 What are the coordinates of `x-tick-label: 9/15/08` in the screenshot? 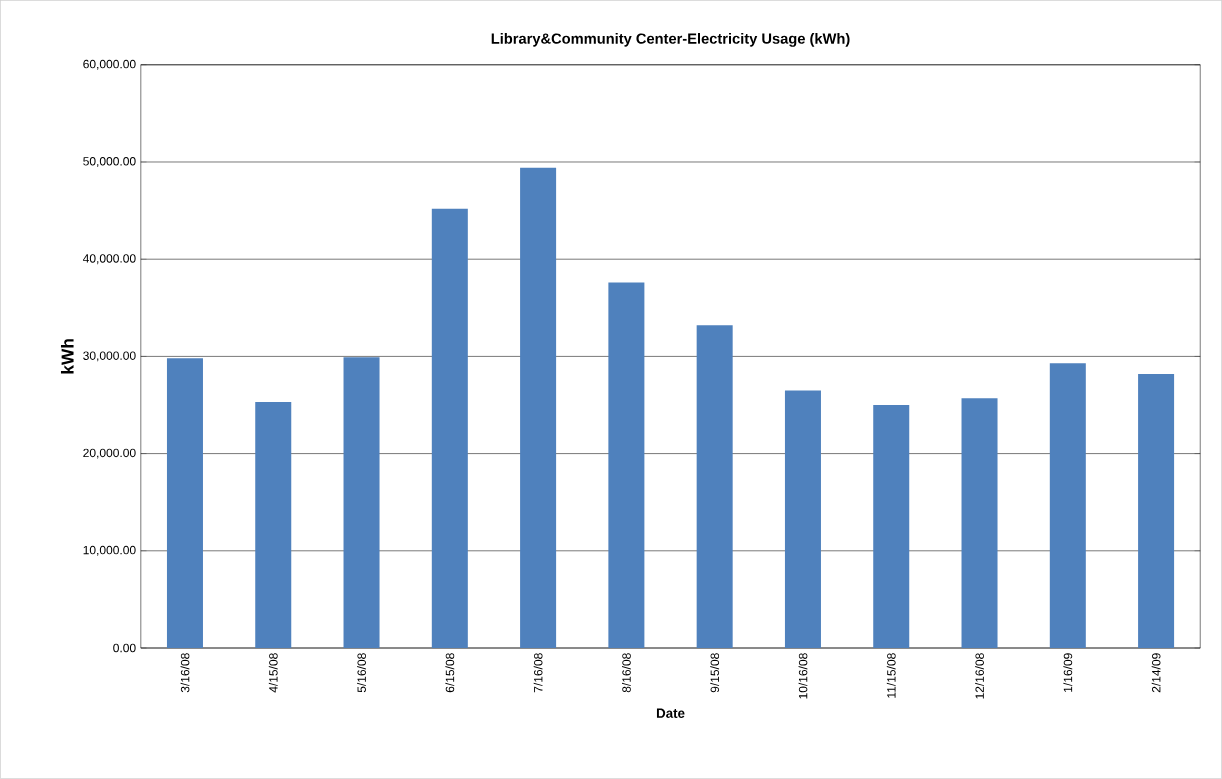 It's located at (715, 673).